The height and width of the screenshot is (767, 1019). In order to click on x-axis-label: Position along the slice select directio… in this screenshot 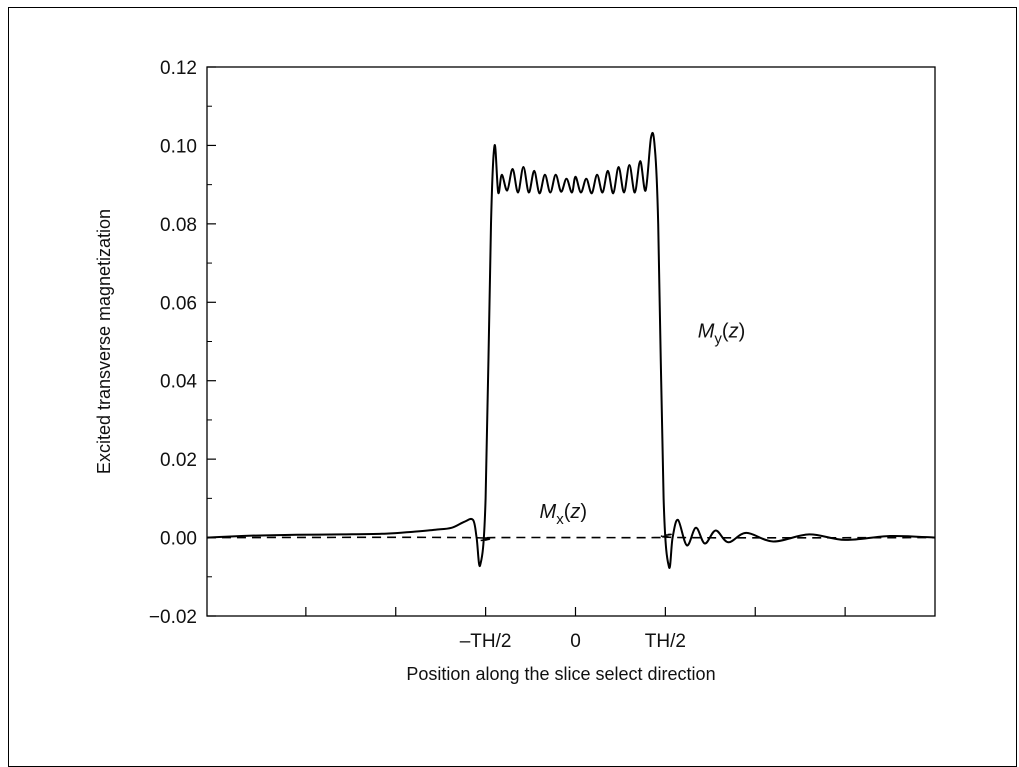, I will do `click(560, 674)`.